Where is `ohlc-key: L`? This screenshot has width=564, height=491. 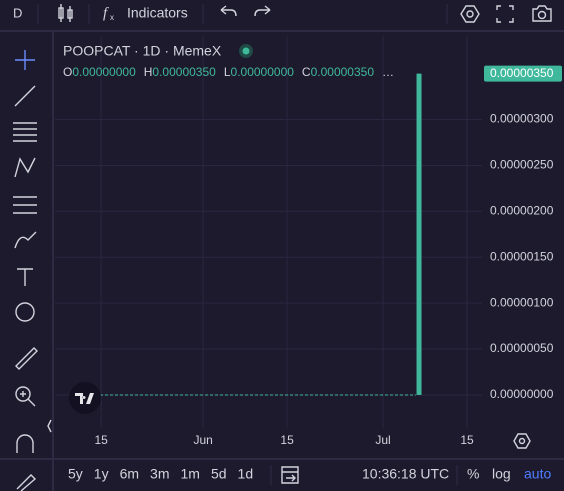
ohlc-key: L is located at coordinates (227, 72).